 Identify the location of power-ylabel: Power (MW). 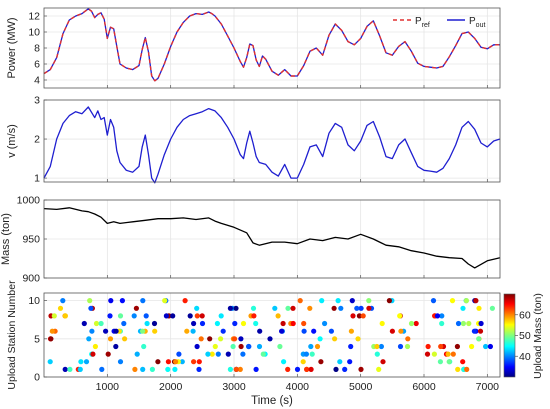
(12, 47).